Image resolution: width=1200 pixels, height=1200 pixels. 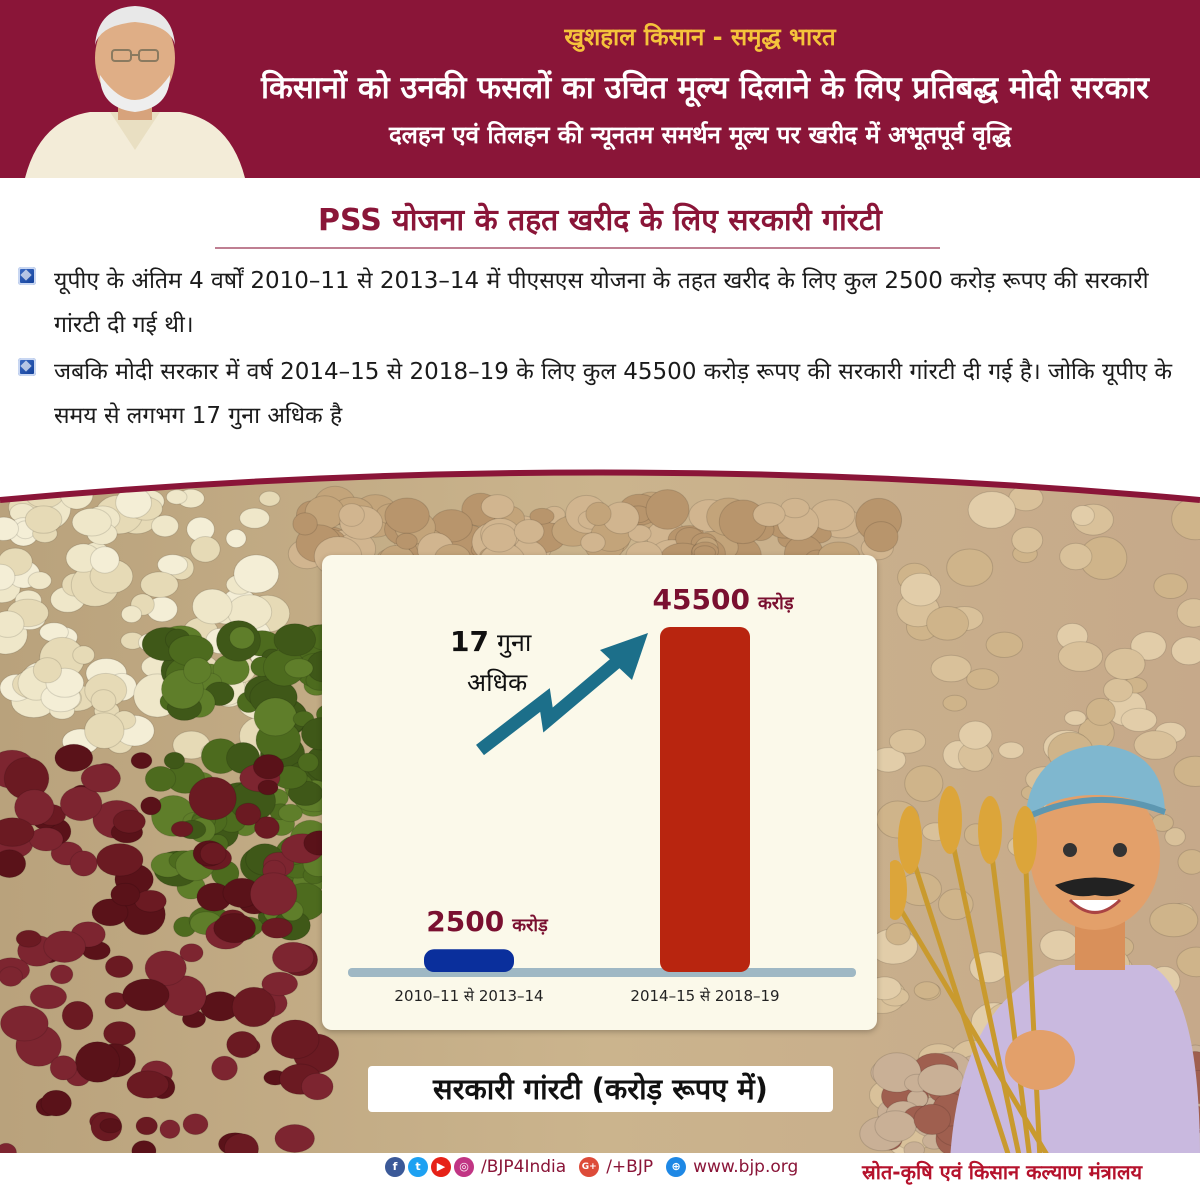 I want to click on chart-title: सरकारी गांरटी (करोड़ रूपए में), so click(x=600, y=1089).